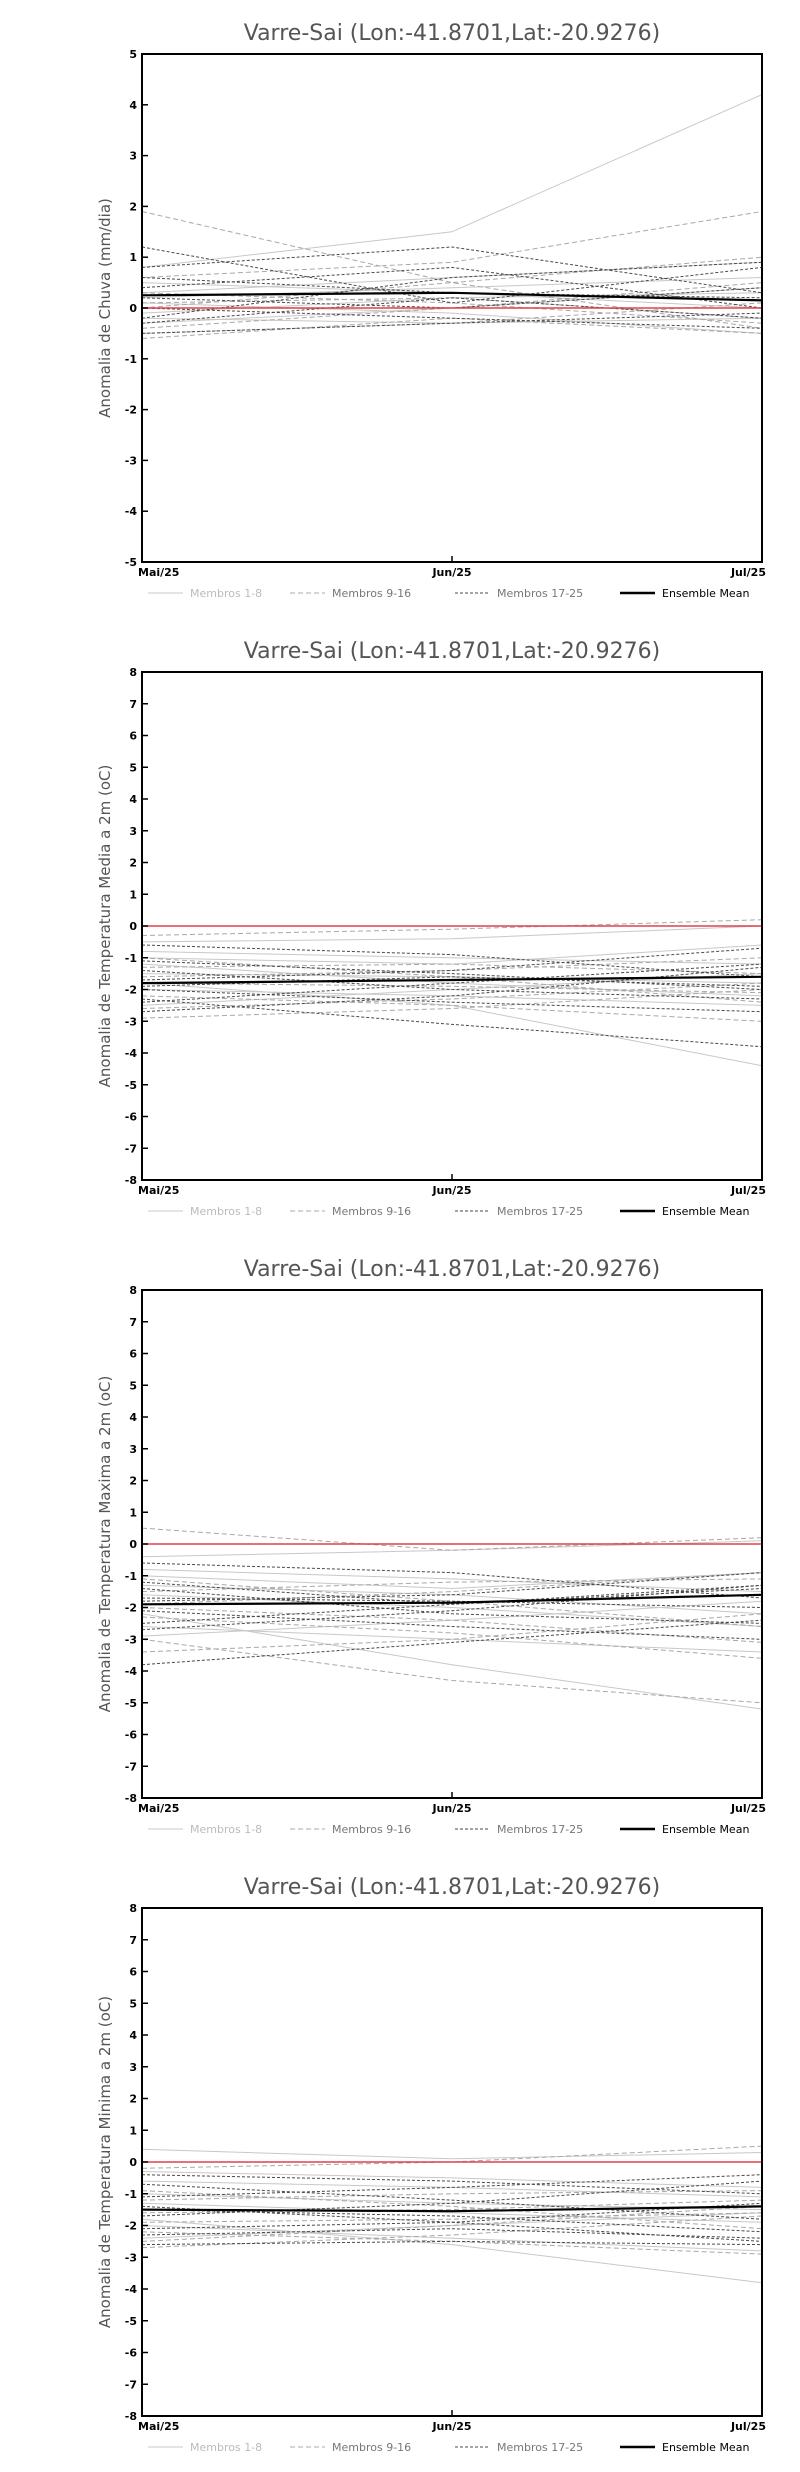  What do you see at coordinates (133, 1908) in the screenshot?
I see `y-tick-label: 8` at bounding box center [133, 1908].